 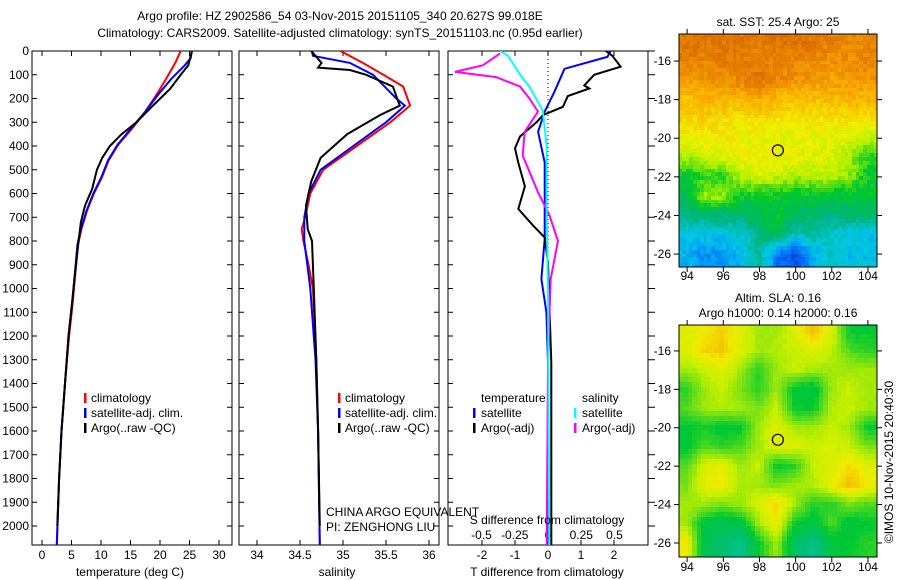 I want to click on series-line-s-argo-adj-, so click(x=507, y=298).